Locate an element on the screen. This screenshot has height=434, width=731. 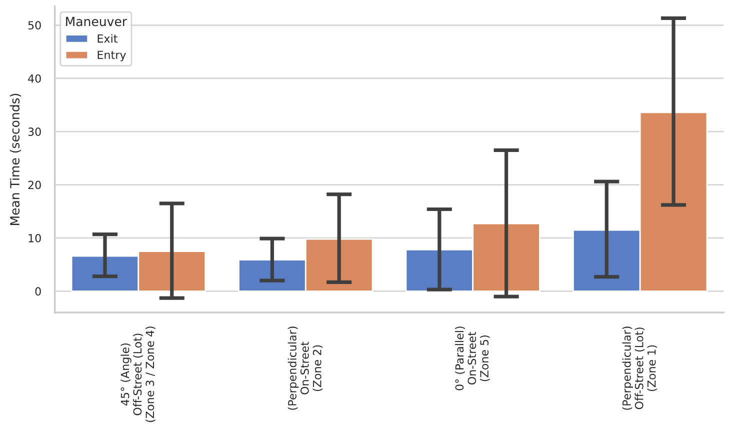
legend-label: Entry is located at coordinates (112, 56).